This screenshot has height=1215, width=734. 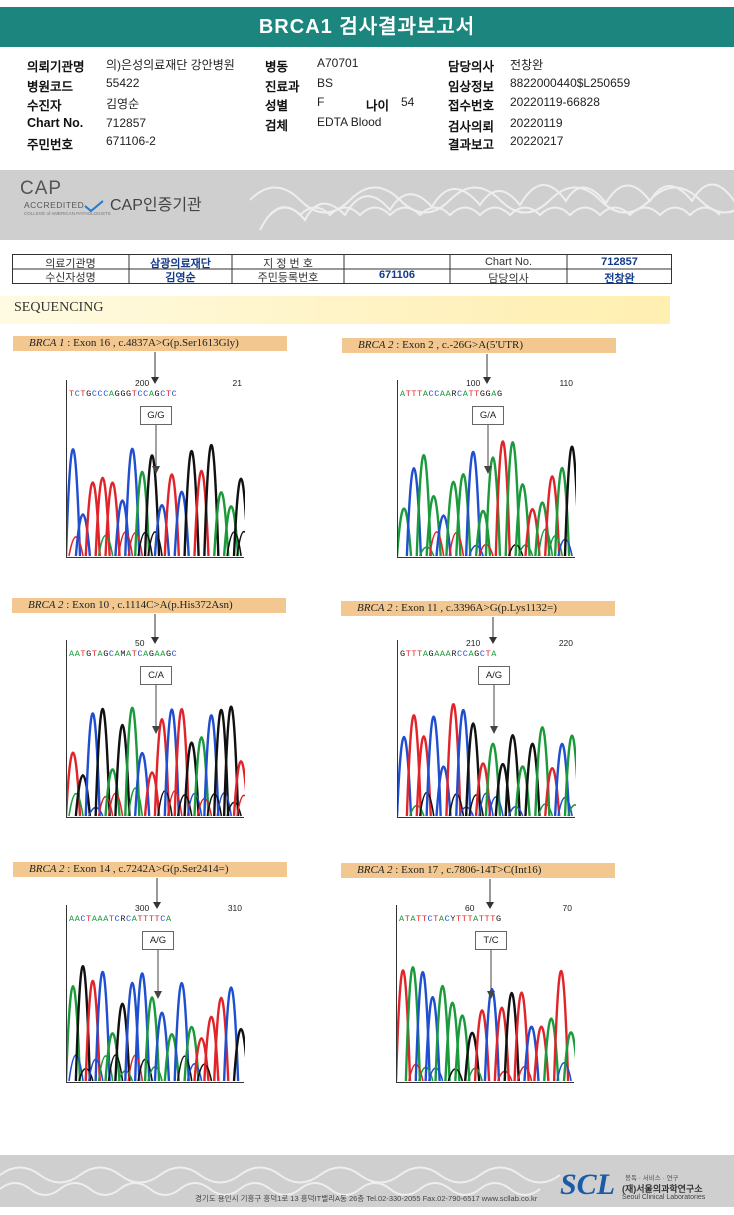 I want to click on genotype-box: A/G, so click(x=158, y=940).